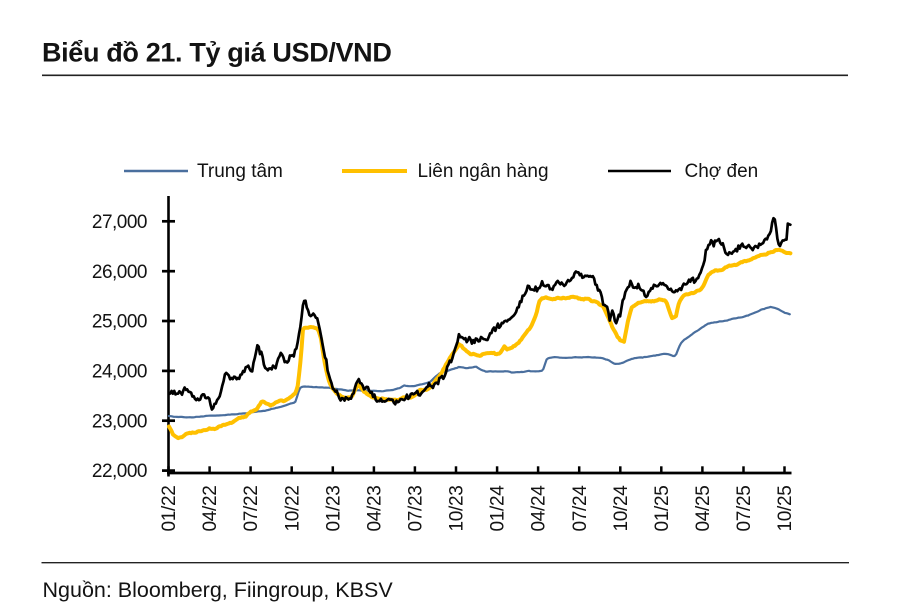 This screenshot has width=898, height=614. What do you see at coordinates (785, 509) in the screenshot?
I see `svg-text: 10/25` at bounding box center [785, 509].